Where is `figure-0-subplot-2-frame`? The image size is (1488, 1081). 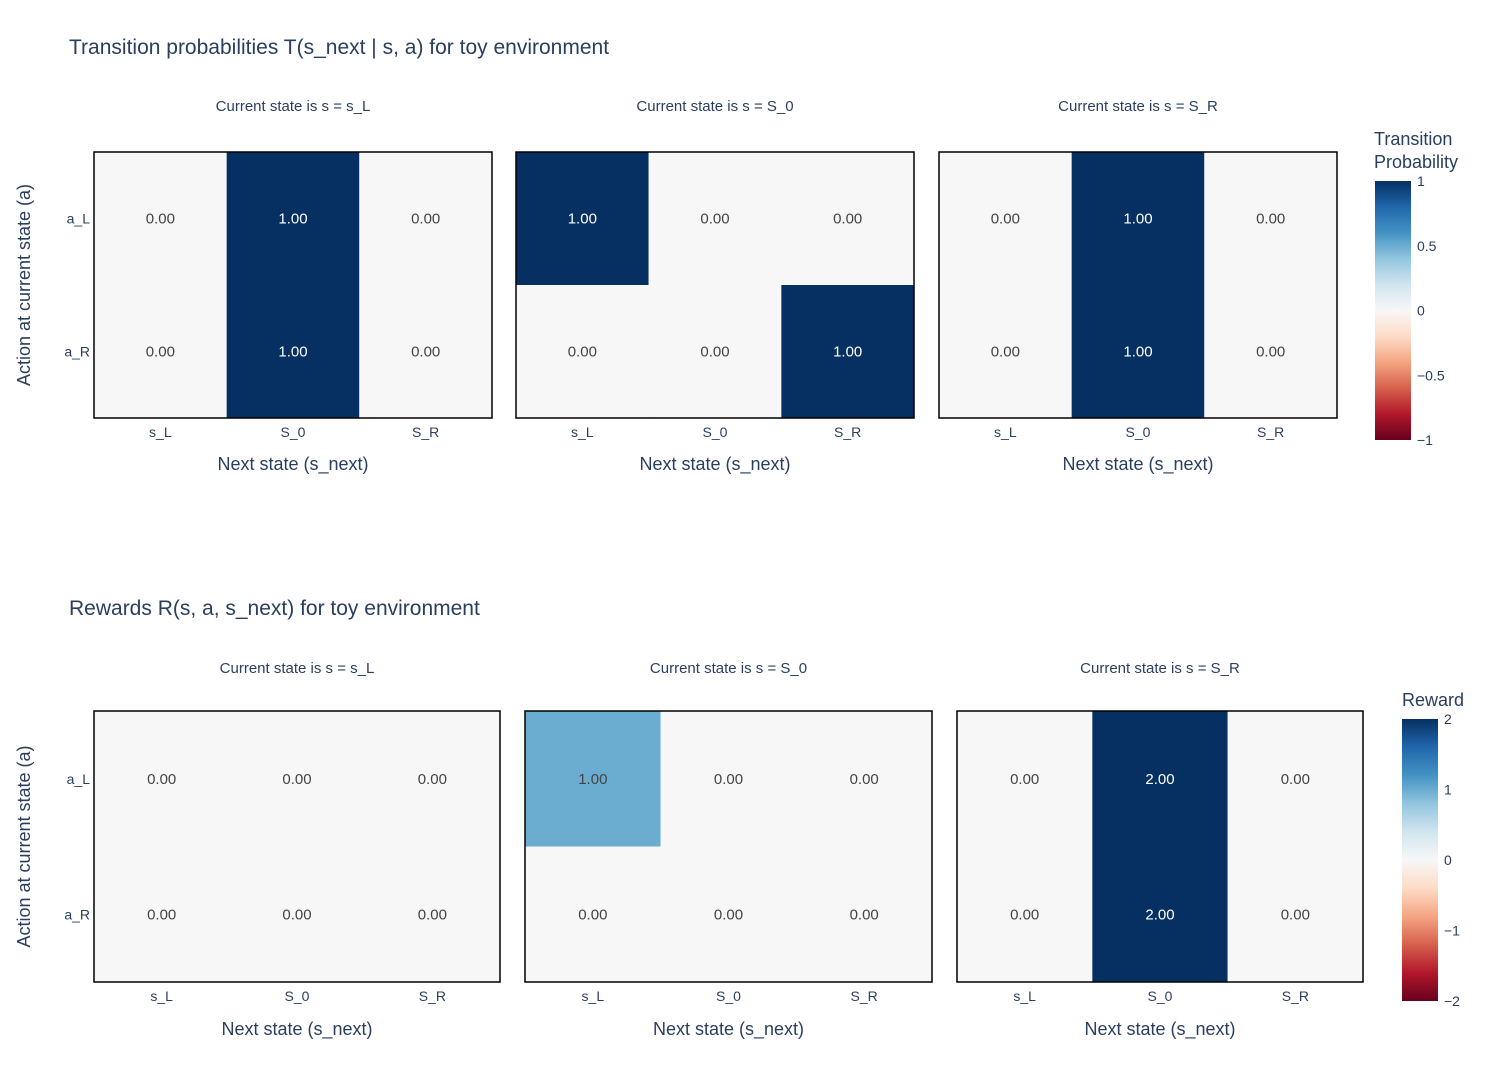
figure-0-subplot-2-frame is located at coordinates (1138, 285).